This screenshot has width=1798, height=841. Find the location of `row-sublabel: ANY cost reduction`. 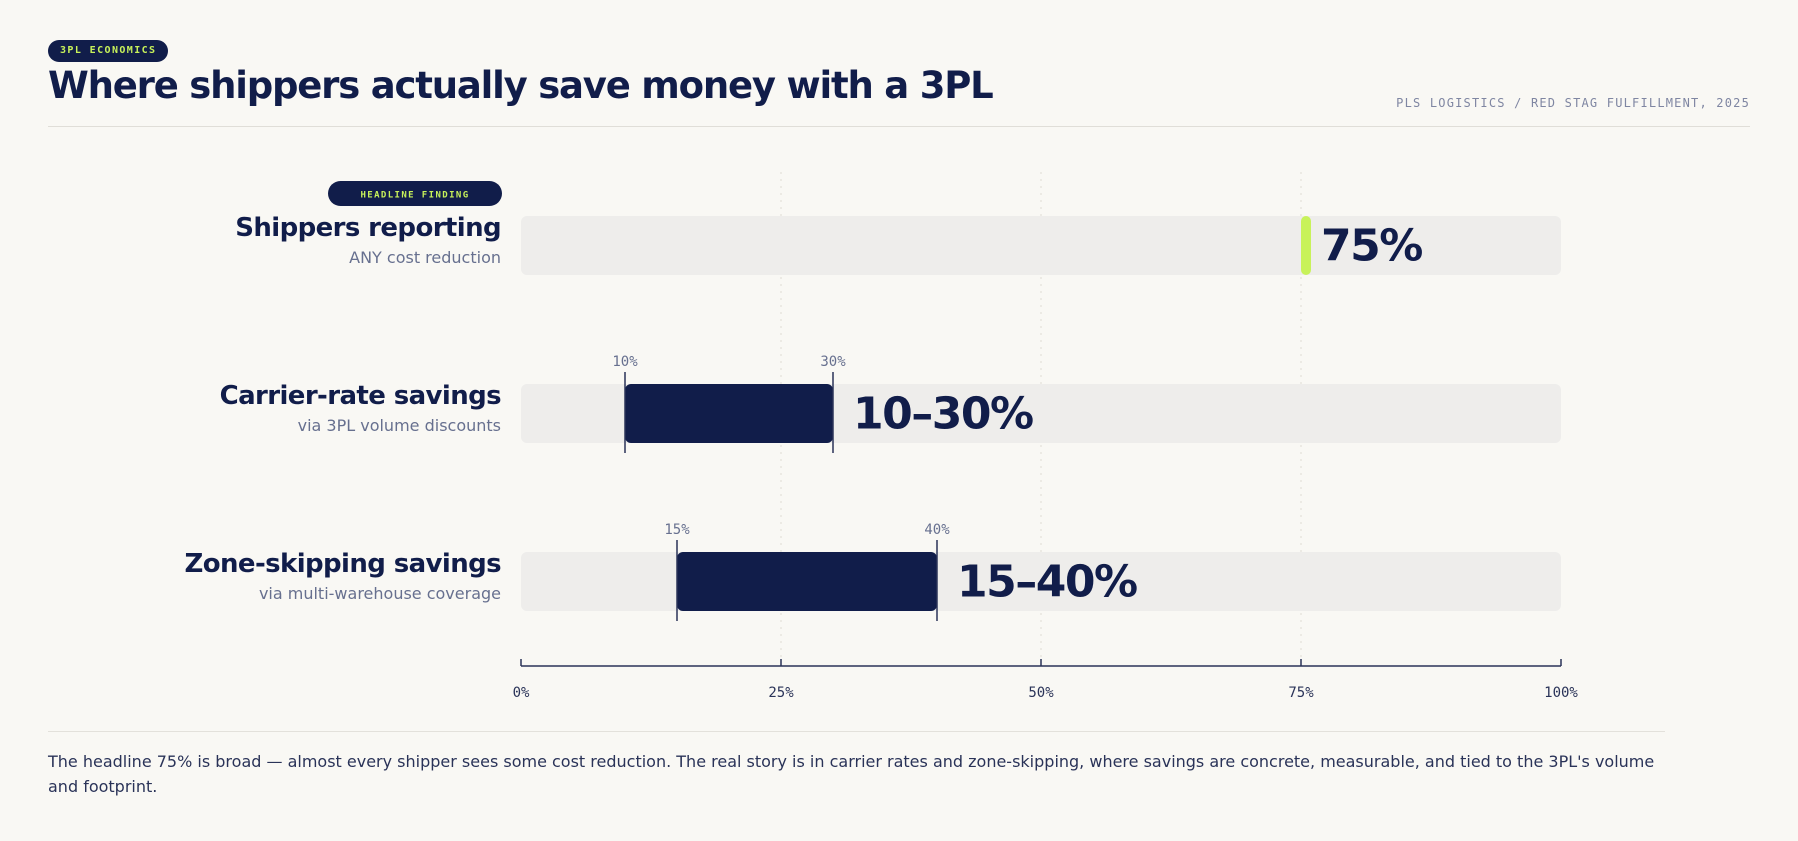

row-sublabel: ANY cost reduction is located at coordinates (425, 257).